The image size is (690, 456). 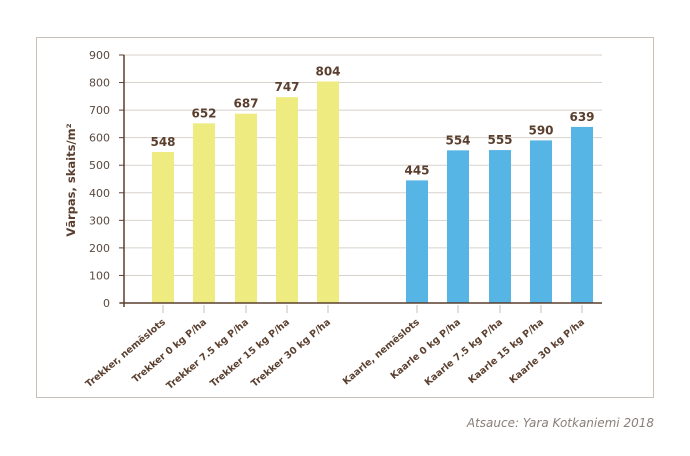 I want to click on data-label: 639, so click(x=581, y=117).